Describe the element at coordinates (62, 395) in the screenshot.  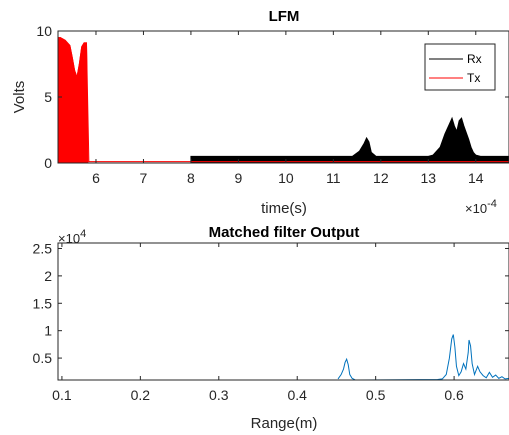
I see `x-tick-label: 0.1` at that location.